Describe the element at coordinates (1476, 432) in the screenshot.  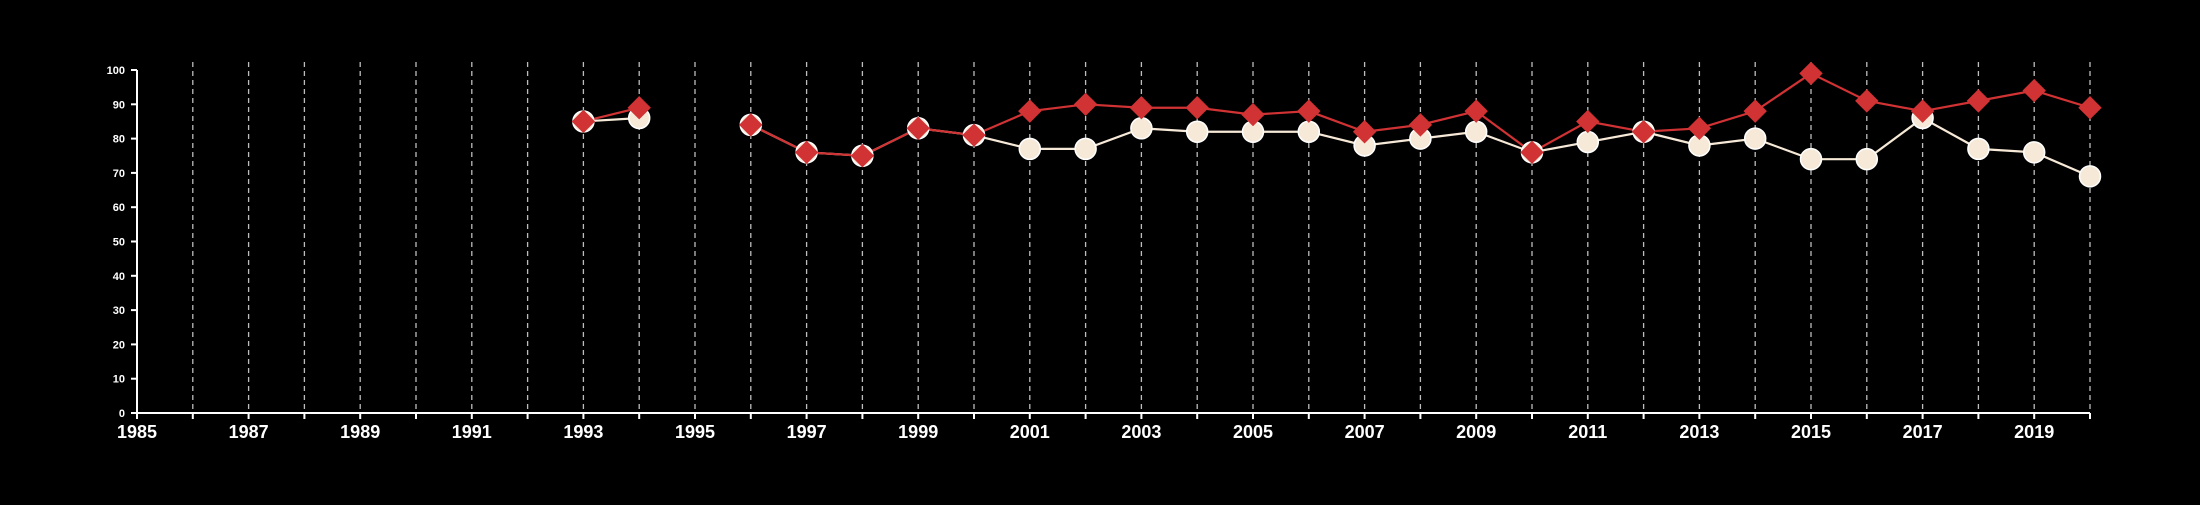
I see `x-tick-label-2009: 2009` at that location.